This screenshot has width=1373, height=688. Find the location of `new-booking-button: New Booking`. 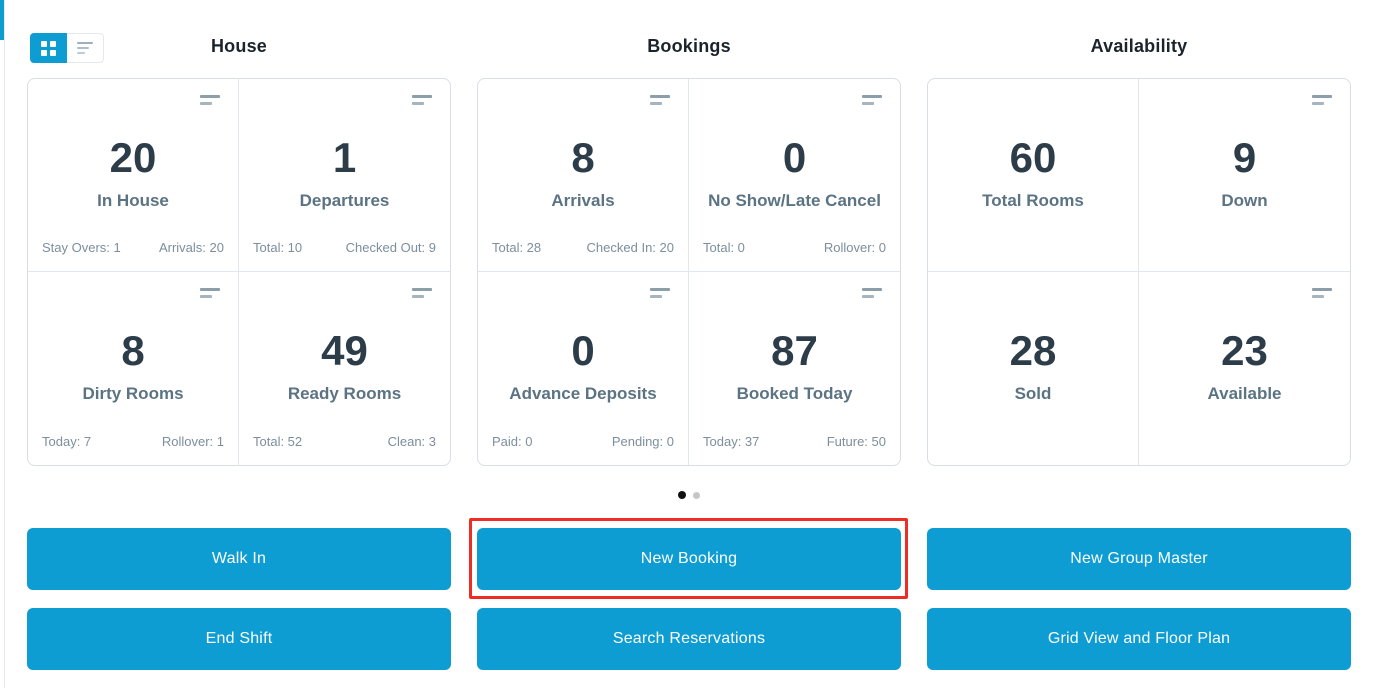

new-booking-button: New Booking is located at coordinates (689, 559).